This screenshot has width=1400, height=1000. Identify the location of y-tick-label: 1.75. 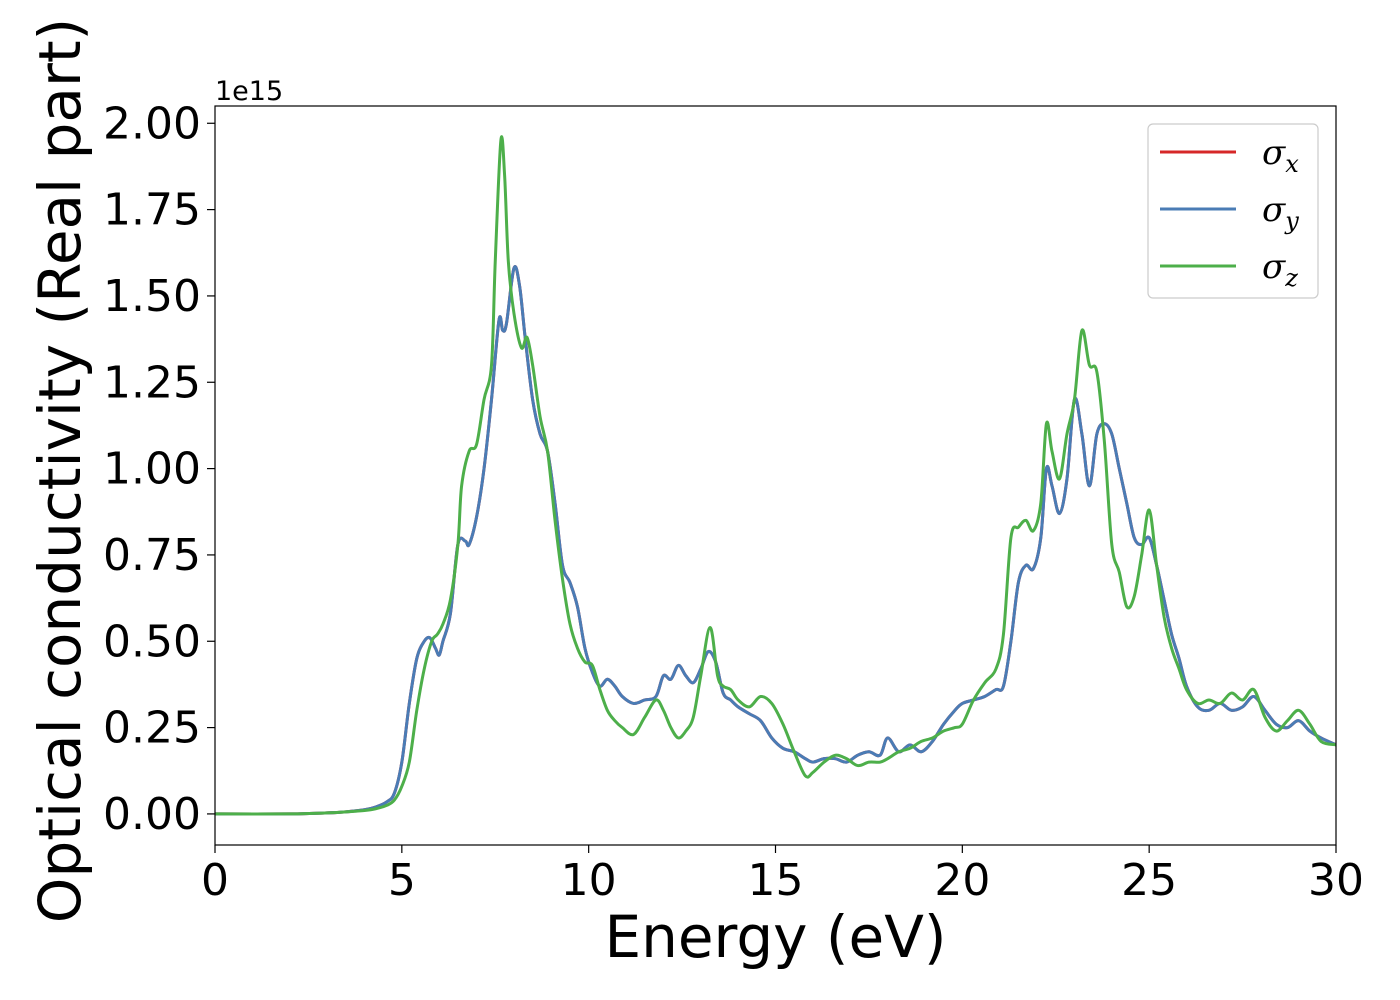
(152, 210).